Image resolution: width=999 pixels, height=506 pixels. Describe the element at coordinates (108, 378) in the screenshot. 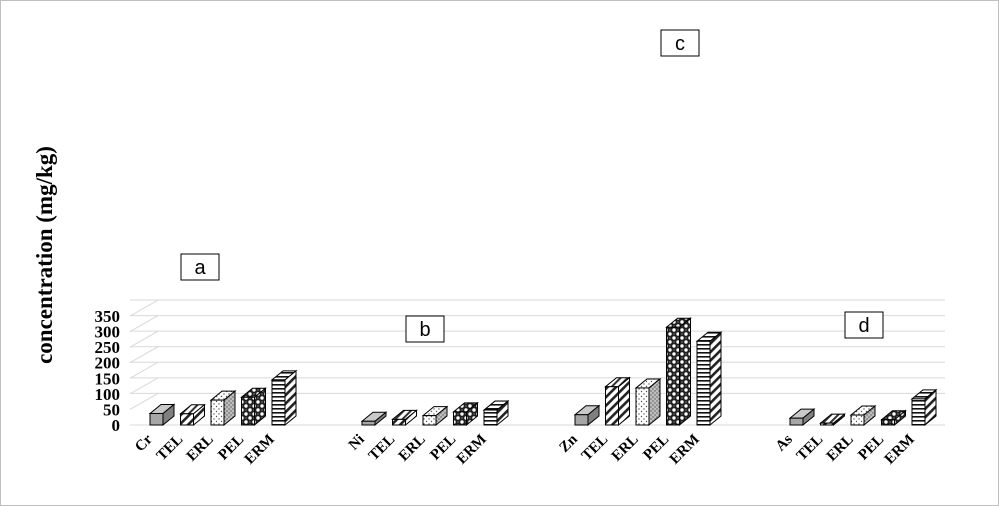

I see `y-tick-label: 150` at that location.